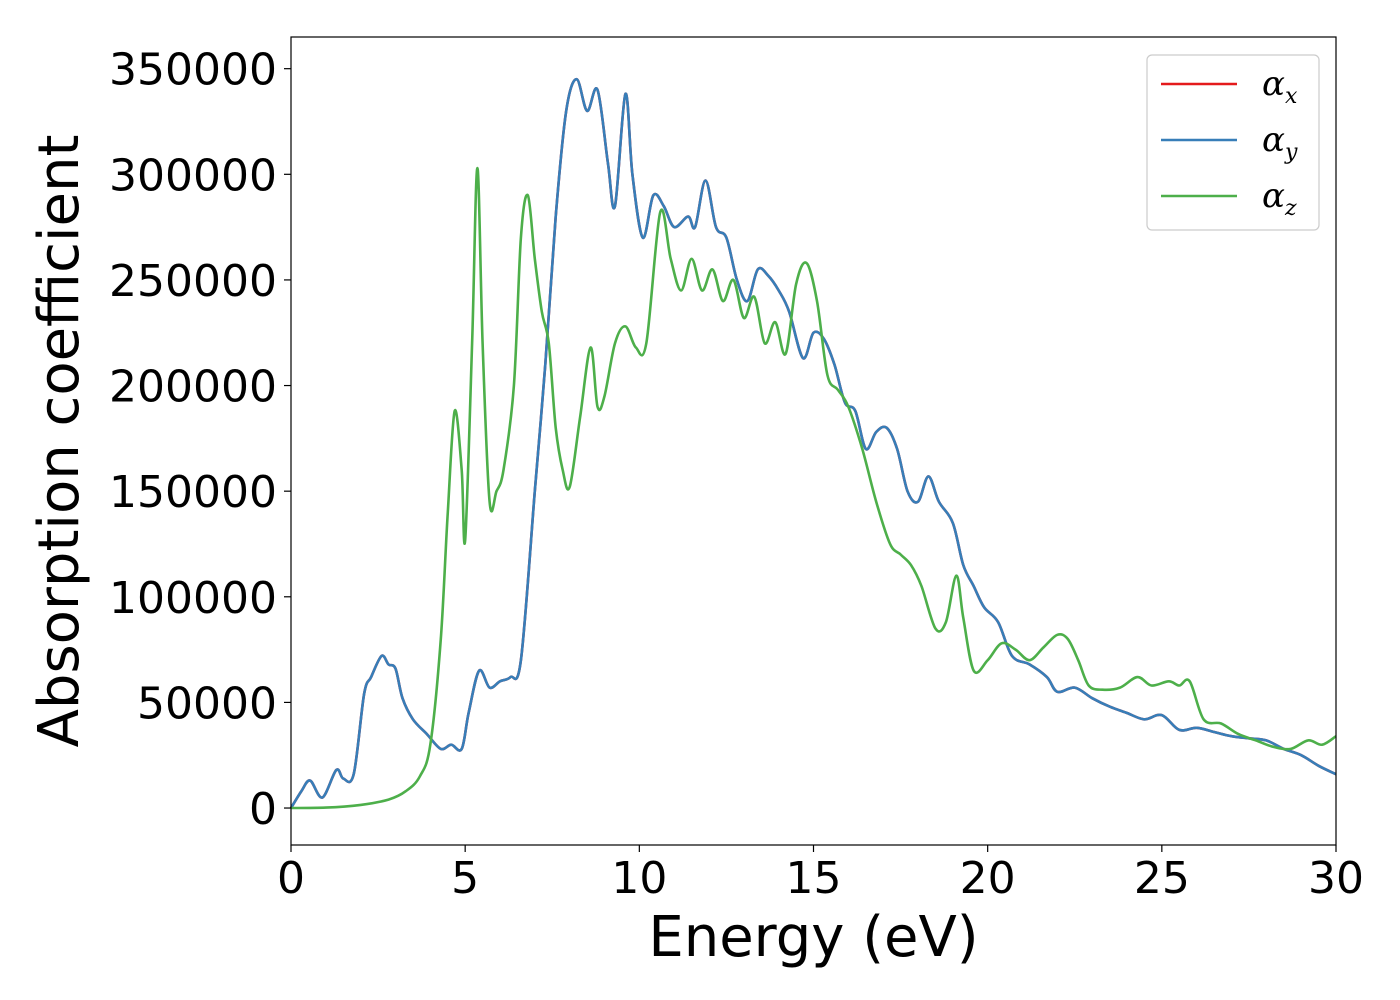  Describe the element at coordinates (1280, 86) in the screenshot. I see `legend-label-x: αx` at that location.